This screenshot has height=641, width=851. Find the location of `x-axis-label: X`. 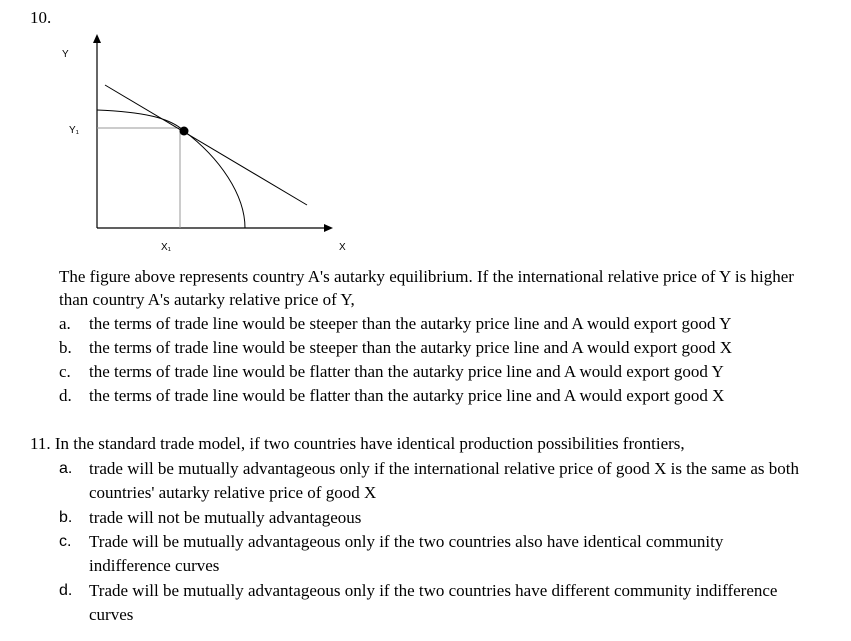

x-axis-label: X is located at coordinates (342, 247).